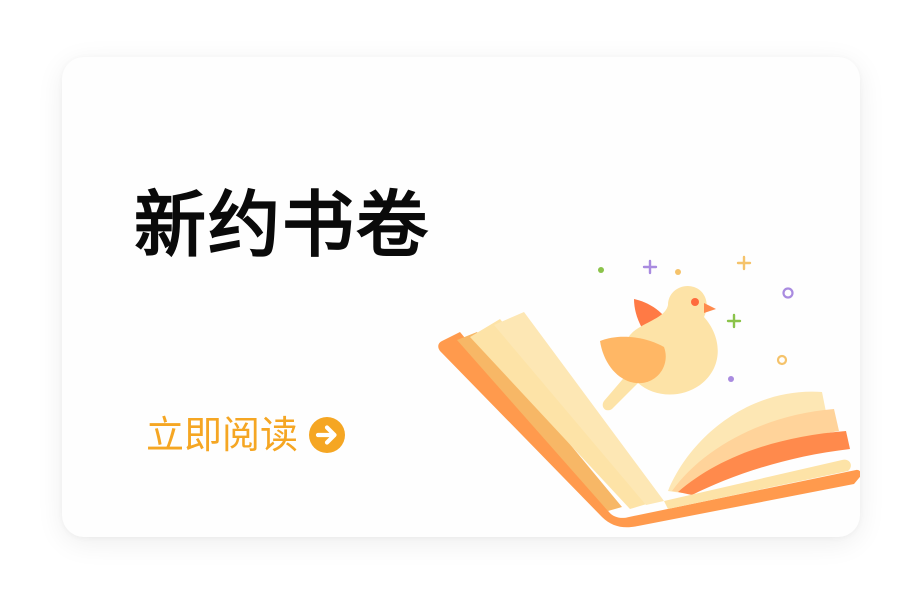 The image size is (920, 602). Describe the element at coordinates (757, 484) in the screenshot. I see `book-right-page-front` at that location.